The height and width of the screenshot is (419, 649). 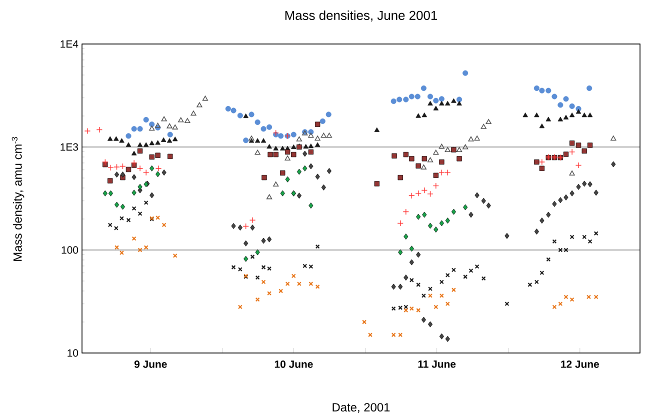 I want to click on x-axis-title: Date, 2001, so click(x=361, y=408).